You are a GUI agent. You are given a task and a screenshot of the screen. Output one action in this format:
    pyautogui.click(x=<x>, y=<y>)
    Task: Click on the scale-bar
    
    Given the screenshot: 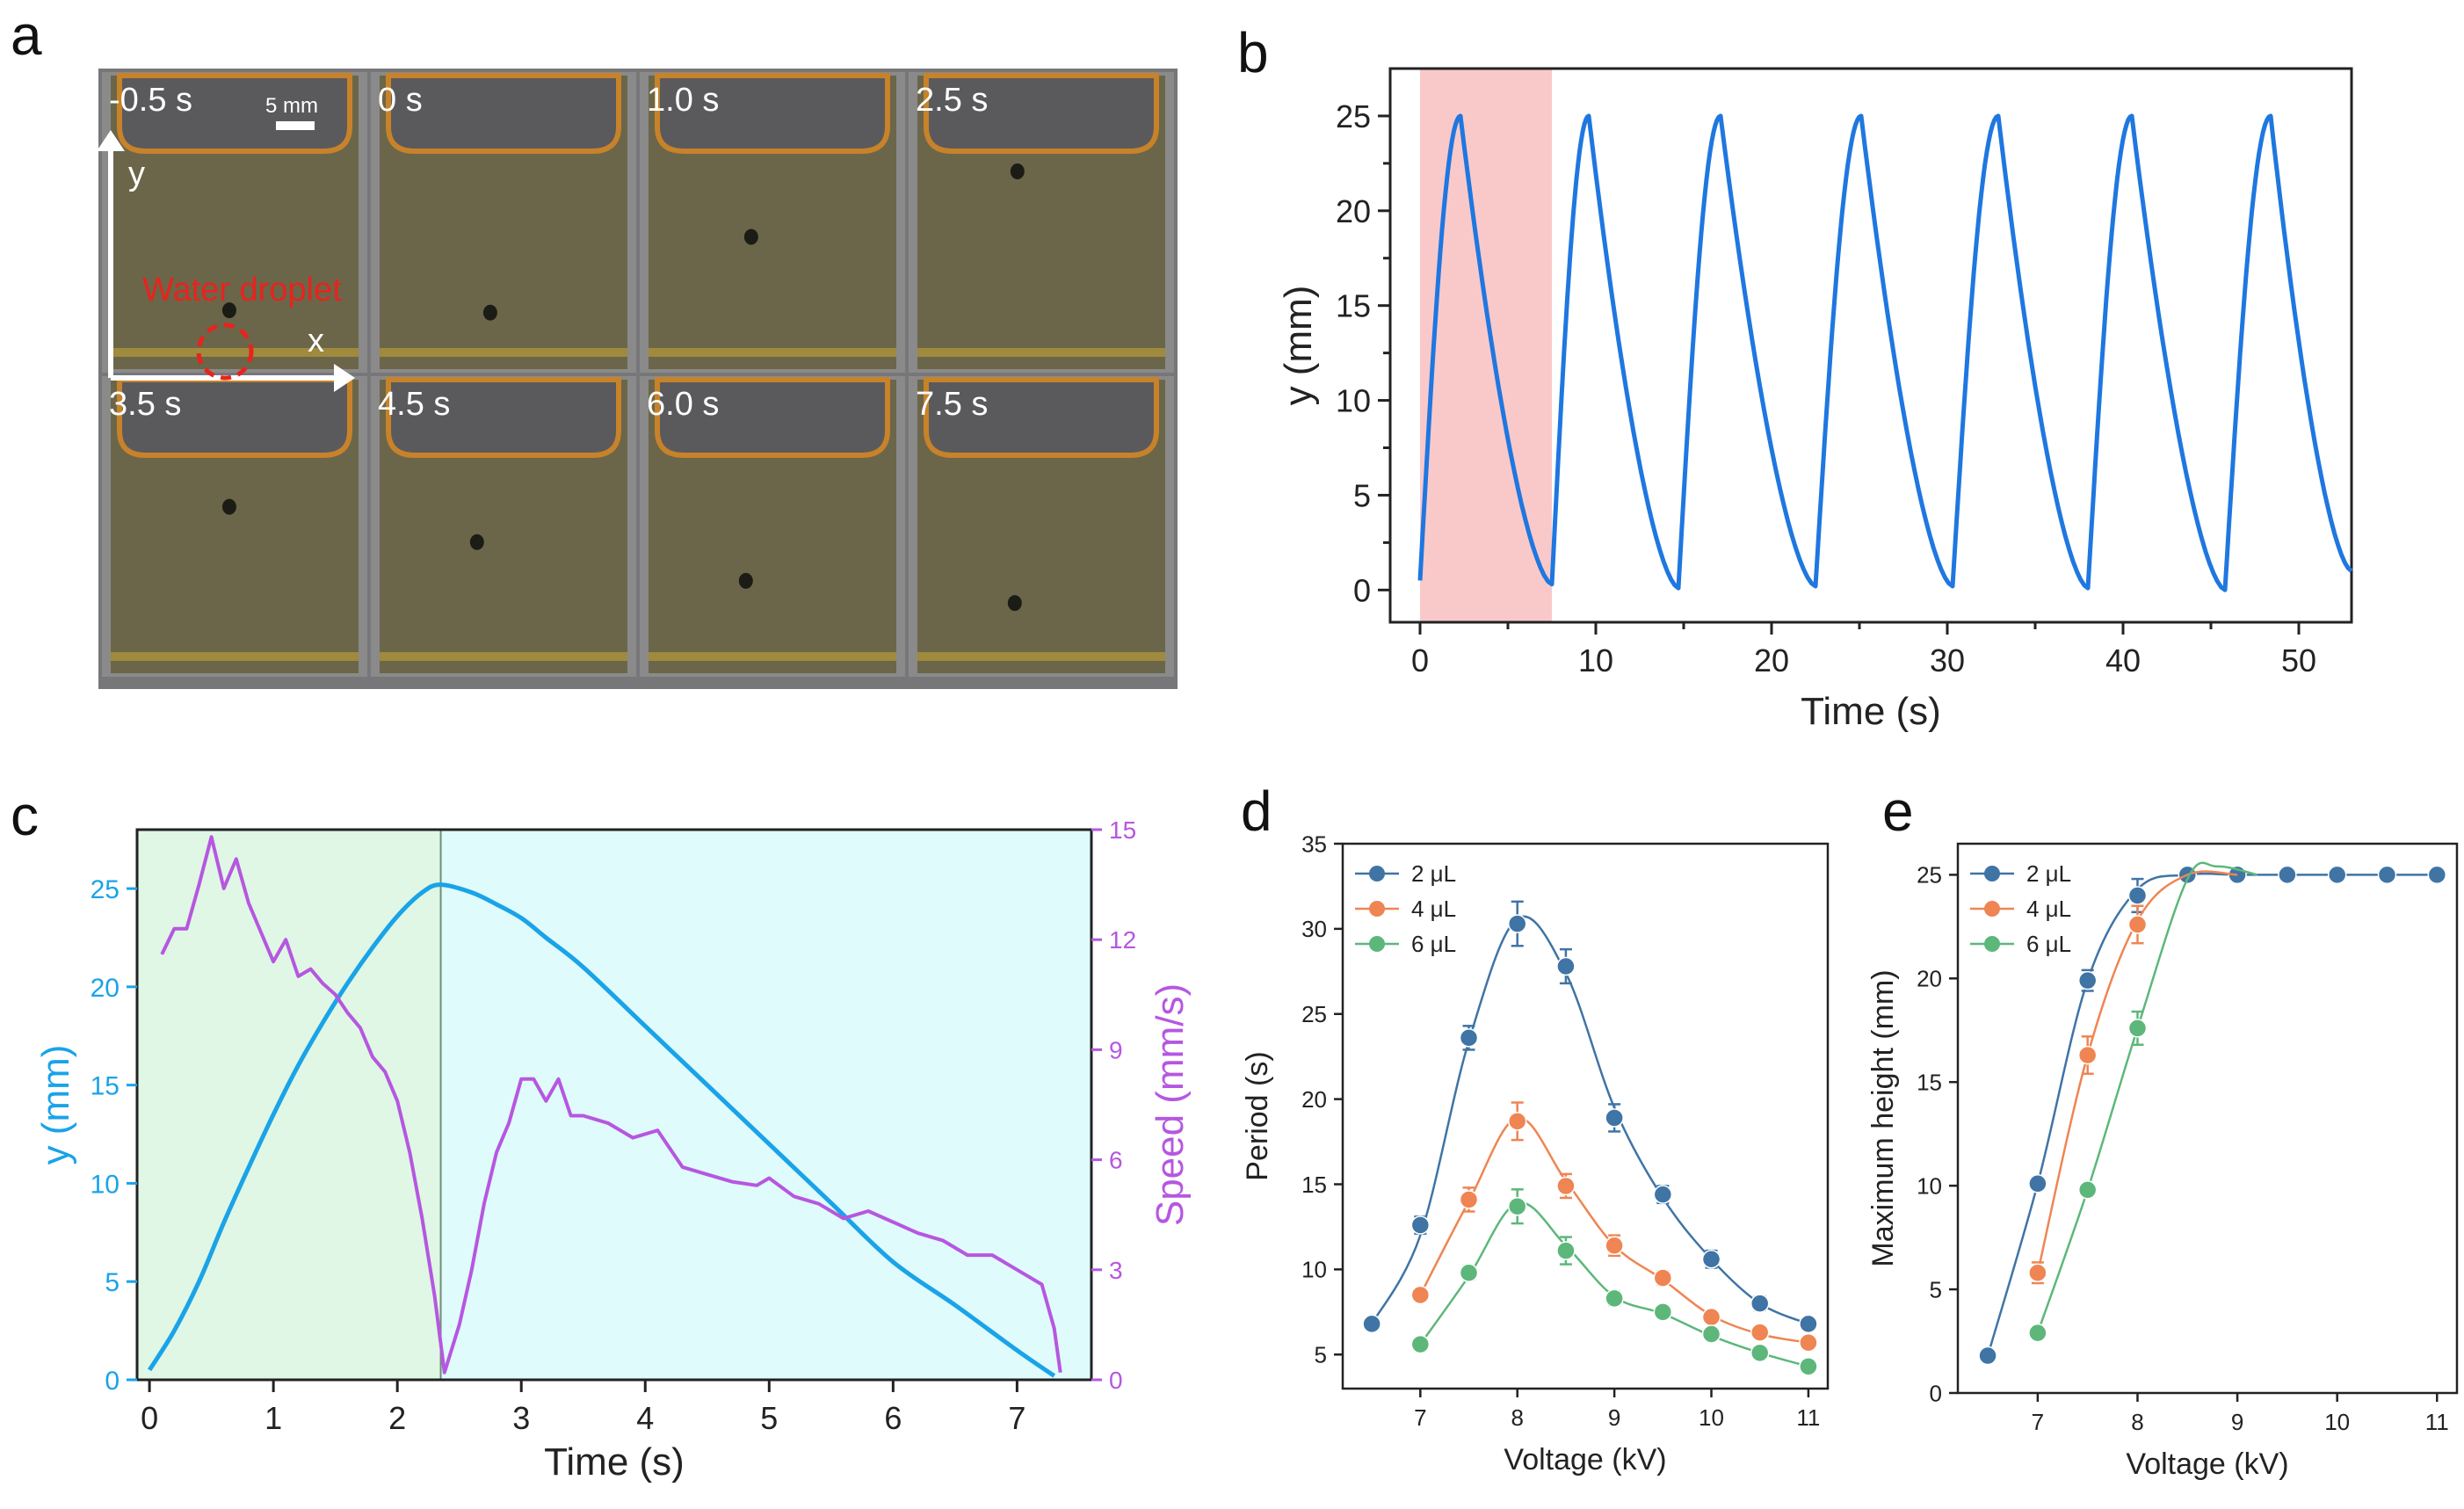 What is the action you would take?
    pyautogui.click(x=295, y=125)
    